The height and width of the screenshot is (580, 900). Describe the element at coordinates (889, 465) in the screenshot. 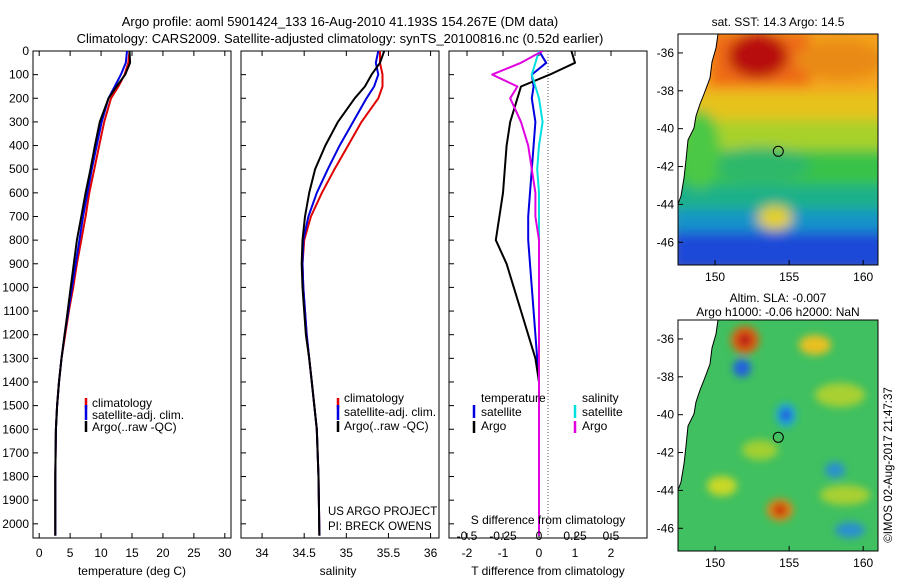

I see `credit-text: ©IMOS 02-Aug-2017 21:47:37` at that location.